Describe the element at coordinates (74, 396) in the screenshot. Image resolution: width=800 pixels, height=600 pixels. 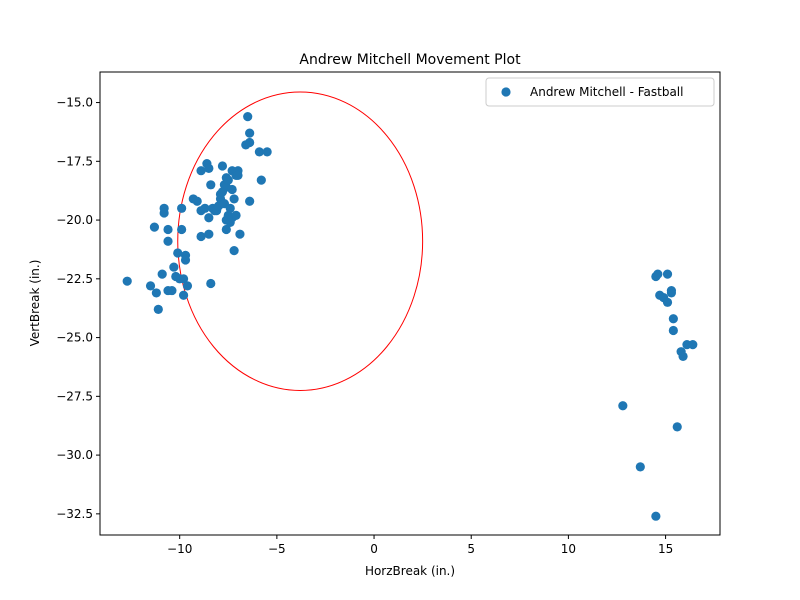
I see `y-tick-label: −27.5` at that location.